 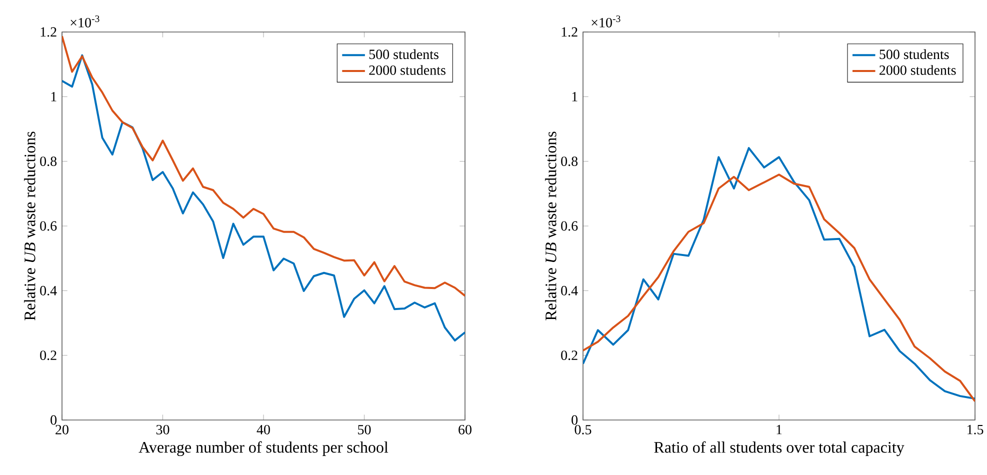 I want to click on x-tick-label: 1.5, so click(x=975, y=429).